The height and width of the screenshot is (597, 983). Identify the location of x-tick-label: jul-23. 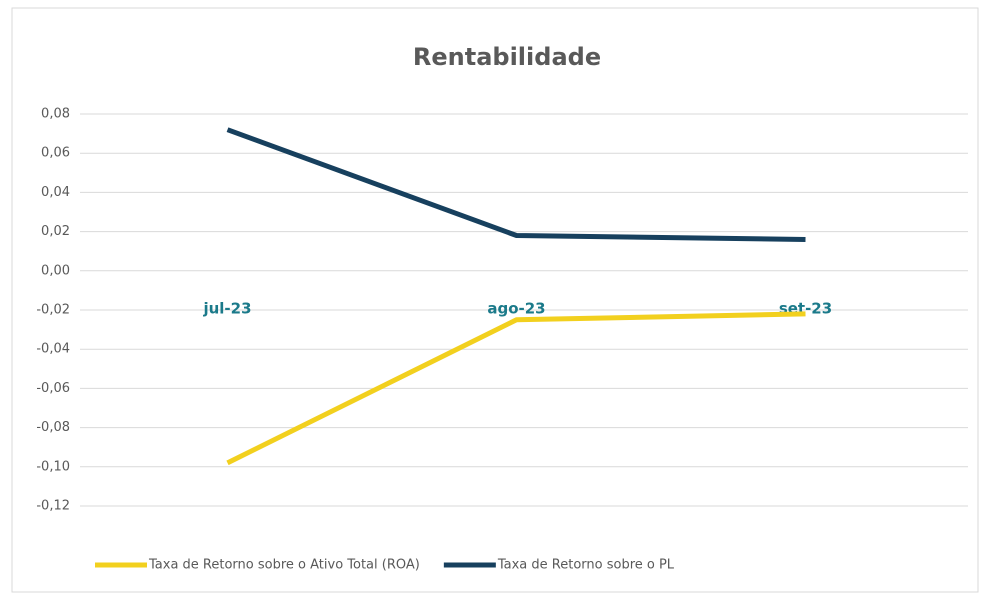
(226, 308).